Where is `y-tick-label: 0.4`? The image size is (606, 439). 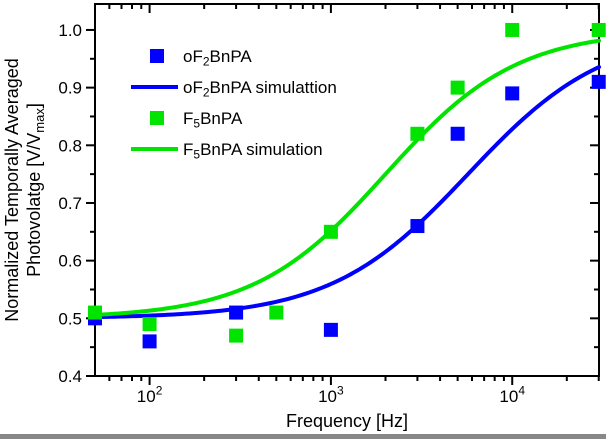
y-tick-label: 0.4 is located at coordinates (70, 376).